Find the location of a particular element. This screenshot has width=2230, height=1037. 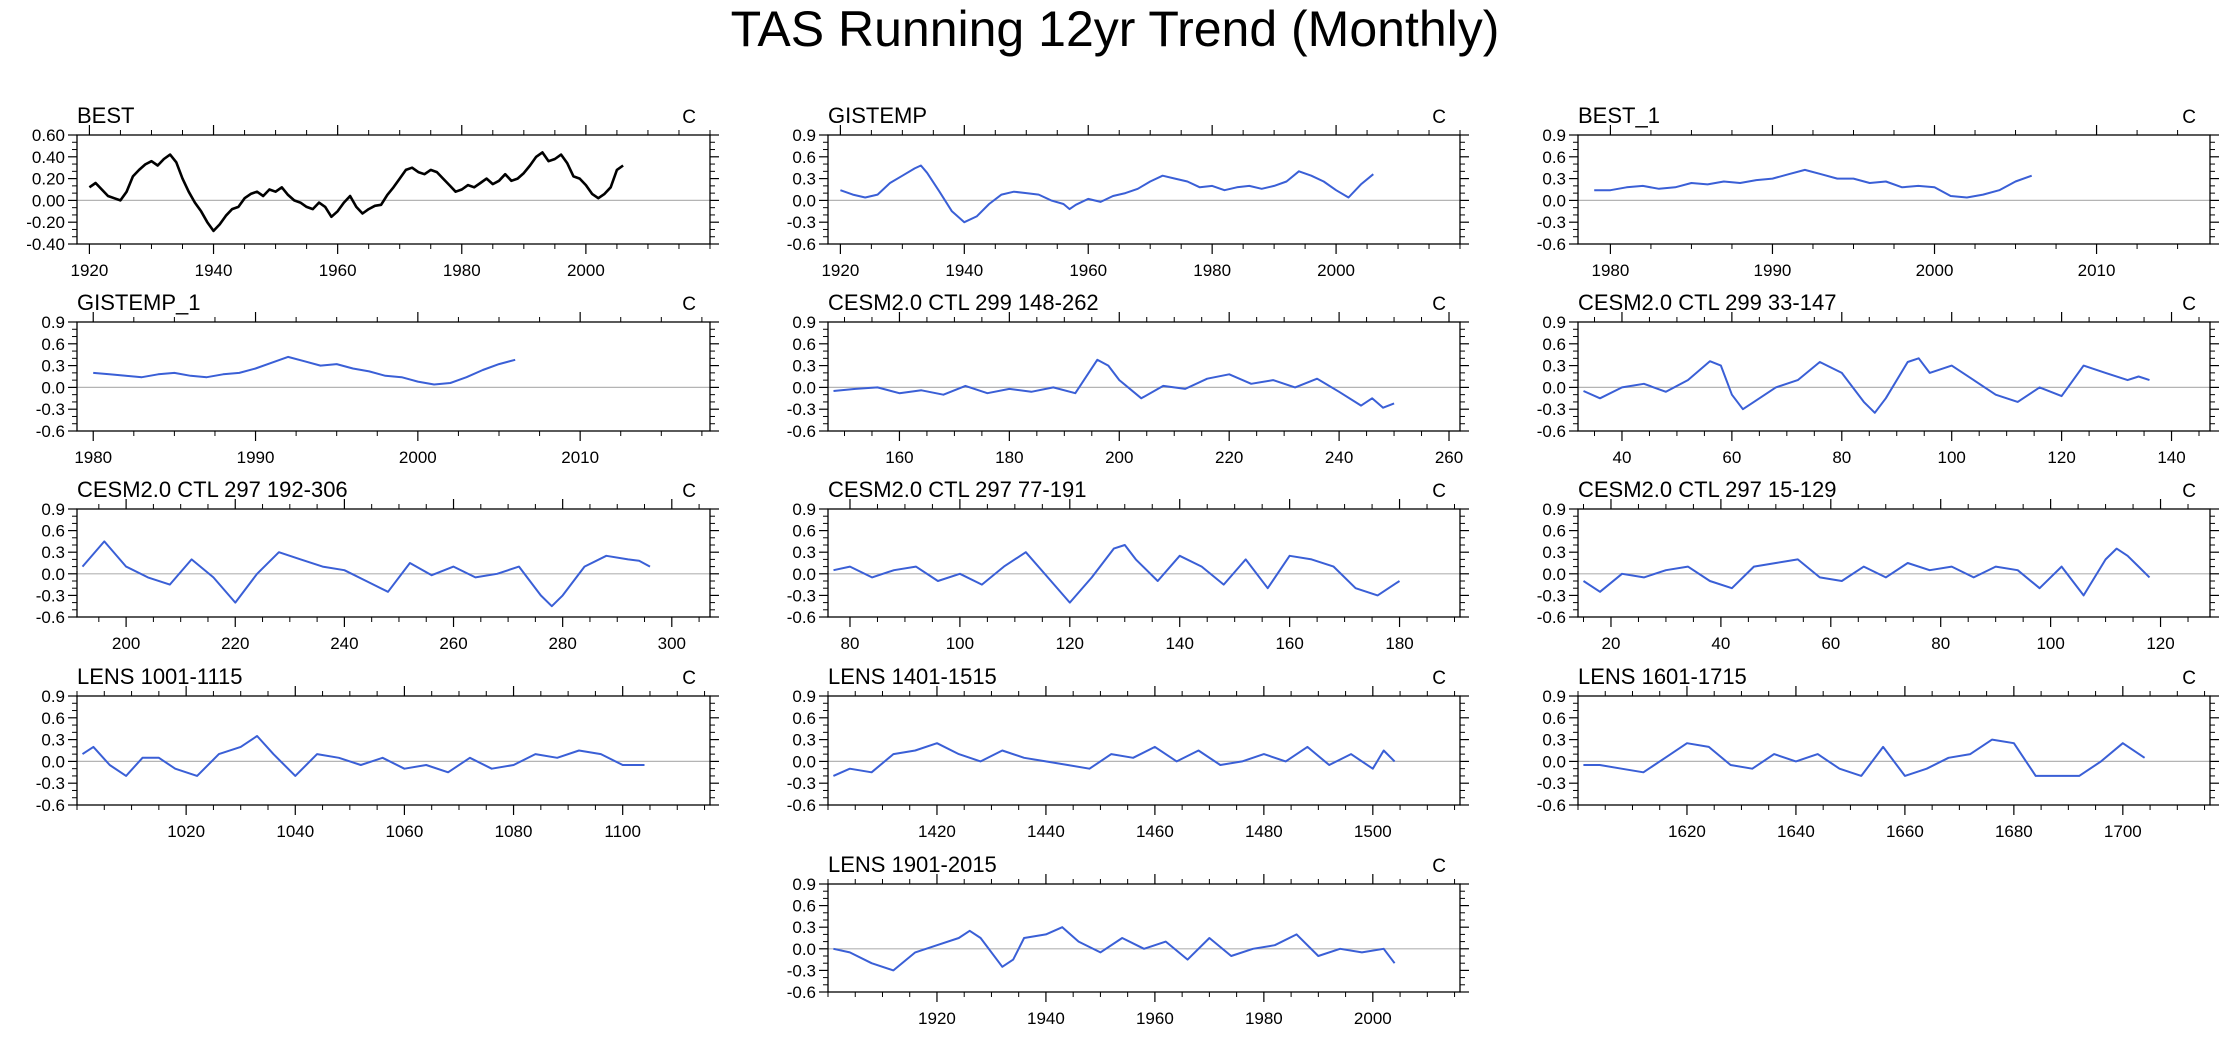

x-tick-label: 2010 is located at coordinates (2097, 270).